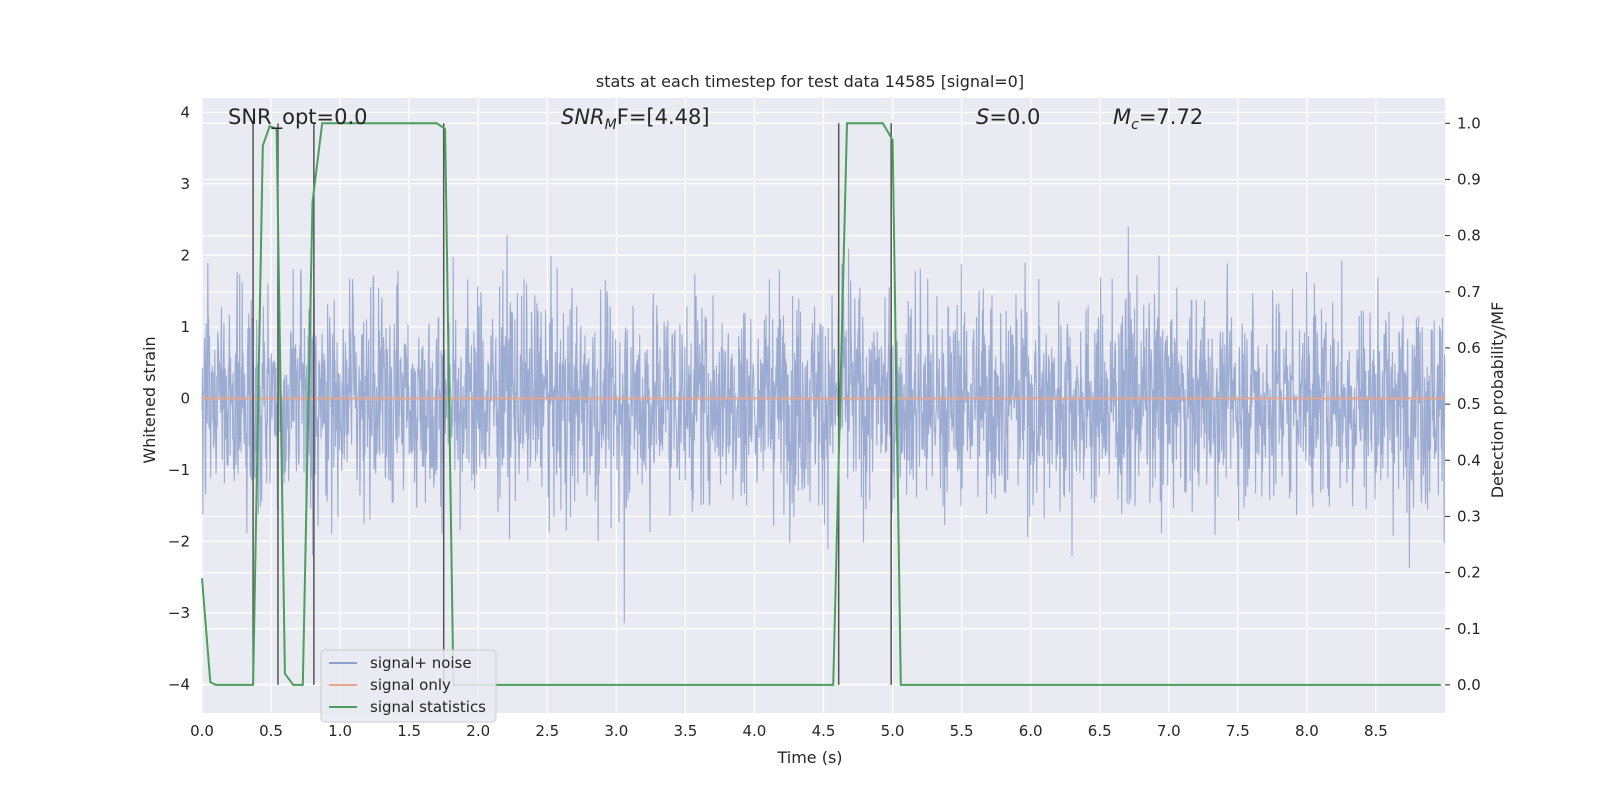 The image size is (1600, 800). What do you see at coordinates (185, 184) in the screenshot?
I see `y-tick-label: 3` at bounding box center [185, 184].